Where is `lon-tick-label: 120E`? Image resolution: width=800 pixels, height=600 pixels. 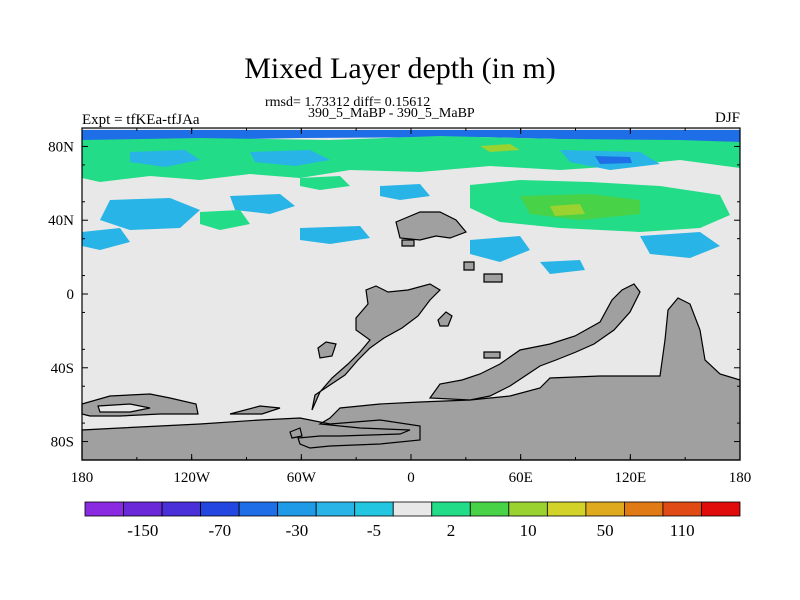 lon-tick-label: 120E is located at coordinates (630, 478).